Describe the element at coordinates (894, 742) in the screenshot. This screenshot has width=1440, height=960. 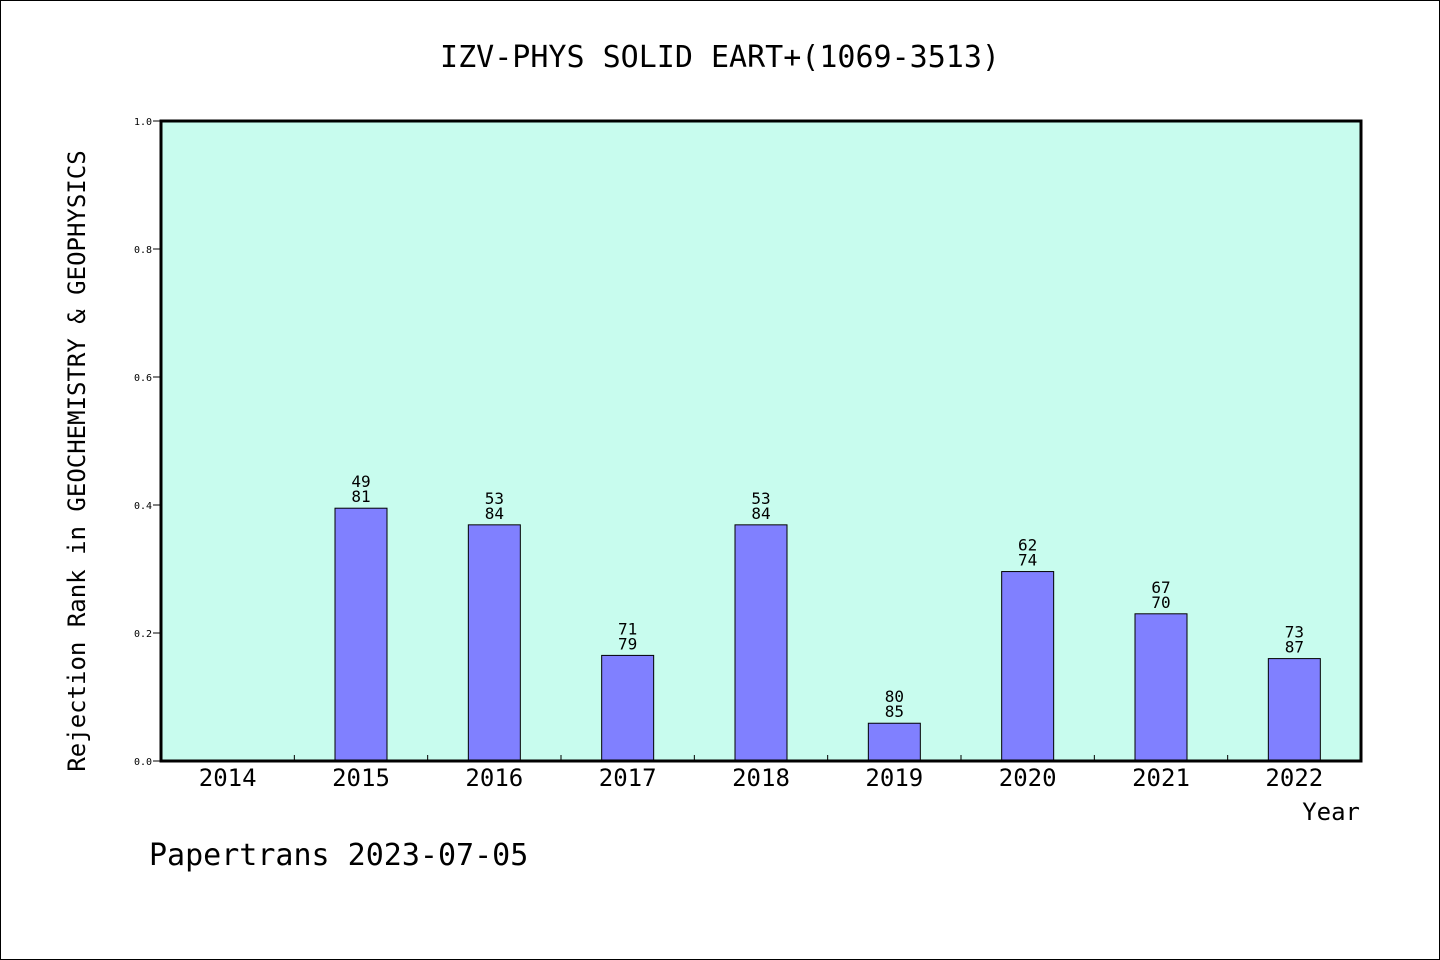
I see `bar-2019` at that location.